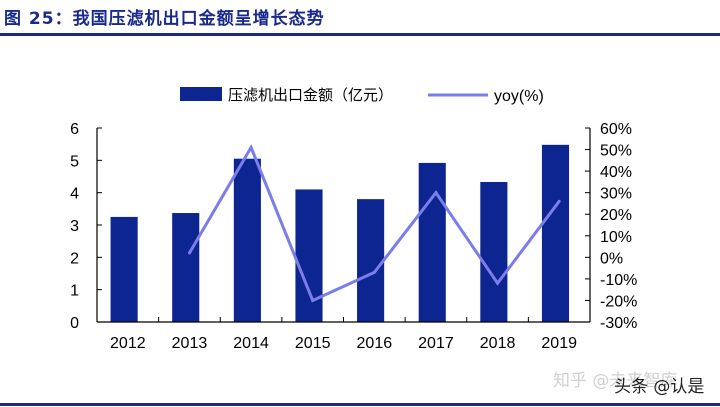 The height and width of the screenshot is (407, 720). I want to click on bar-2013, so click(186, 267).